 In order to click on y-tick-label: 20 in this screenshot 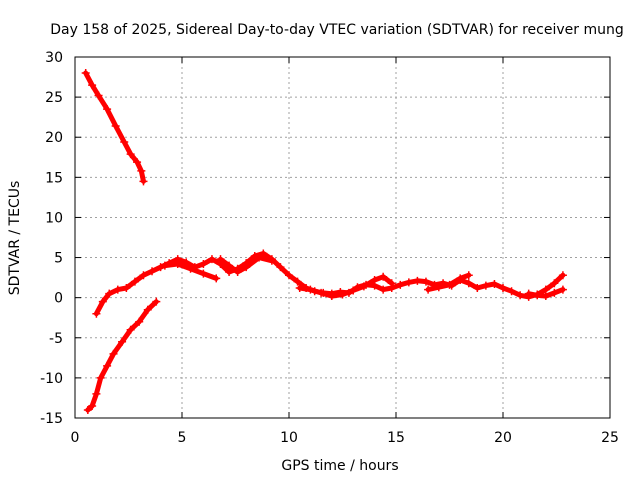, I will do `click(54, 138)`.